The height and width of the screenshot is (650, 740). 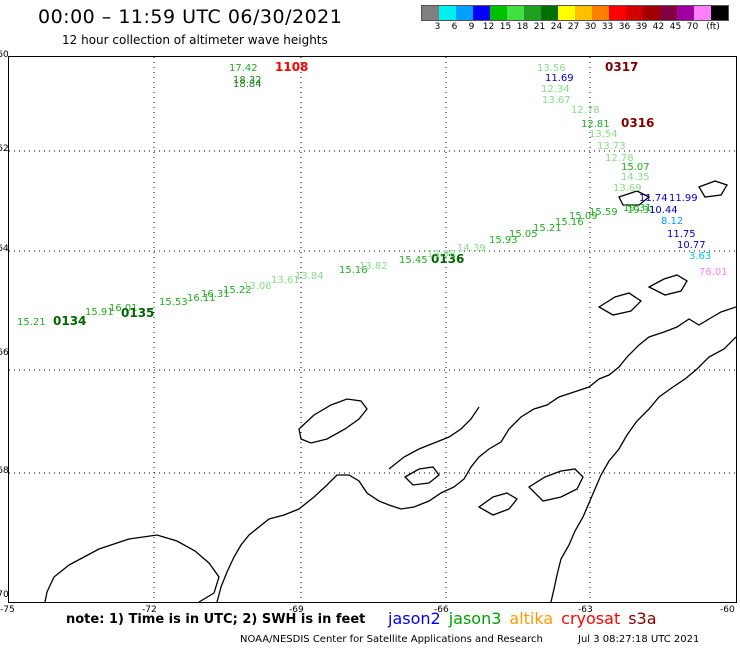 What do you see at coordinates (700, 256) in the screenshot?
I see `wave-height-label: 3.63` at bounding box center [700, 256].